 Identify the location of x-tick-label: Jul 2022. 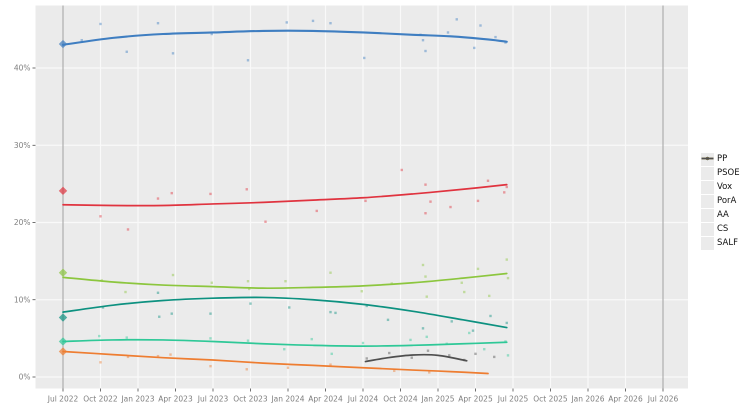
(63, 399).